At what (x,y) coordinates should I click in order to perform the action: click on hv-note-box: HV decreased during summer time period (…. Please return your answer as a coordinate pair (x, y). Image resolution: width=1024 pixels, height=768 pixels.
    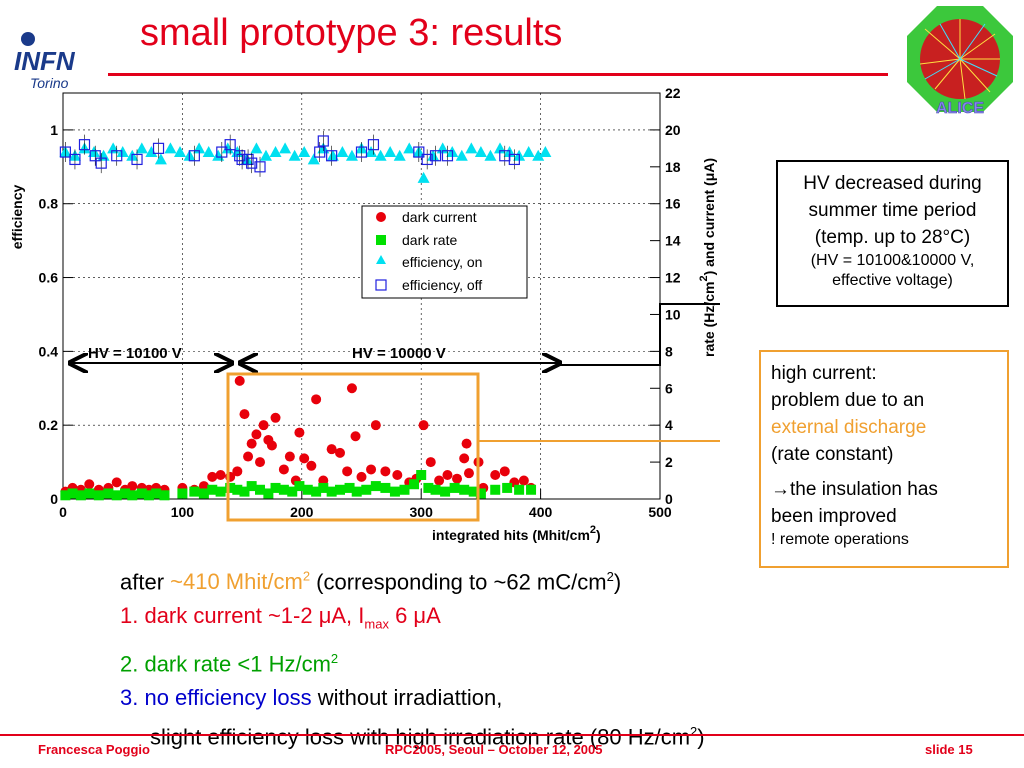
    Looking at the image, I should click on (892, 233).